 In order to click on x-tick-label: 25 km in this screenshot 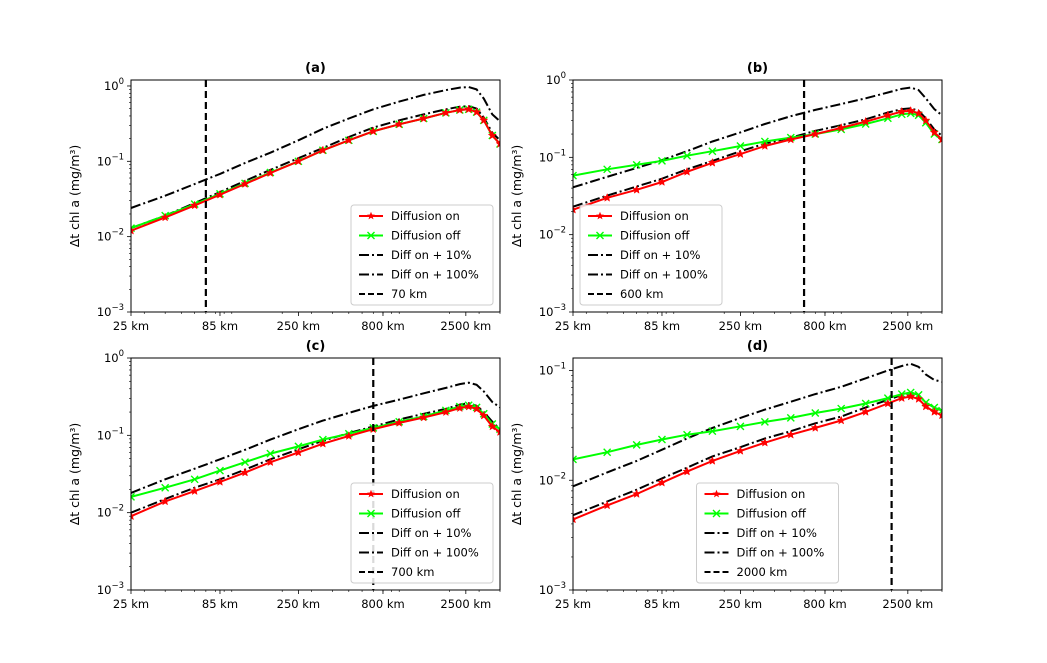, I will do `click(131, 326)`.